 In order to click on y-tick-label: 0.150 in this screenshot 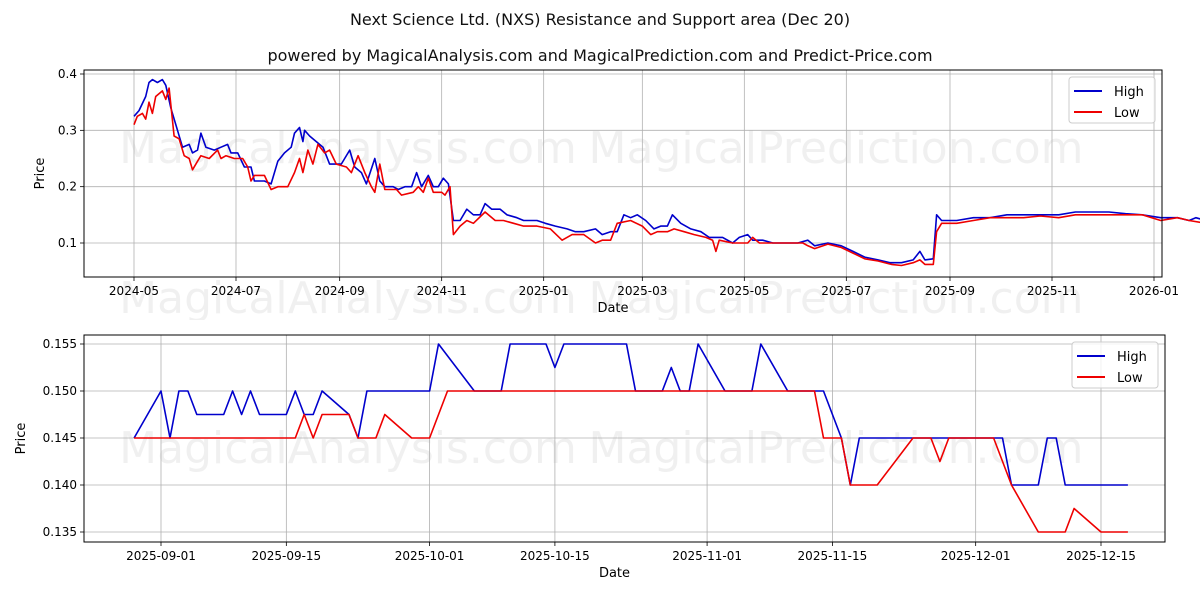, I will do `click(60, 391)`.